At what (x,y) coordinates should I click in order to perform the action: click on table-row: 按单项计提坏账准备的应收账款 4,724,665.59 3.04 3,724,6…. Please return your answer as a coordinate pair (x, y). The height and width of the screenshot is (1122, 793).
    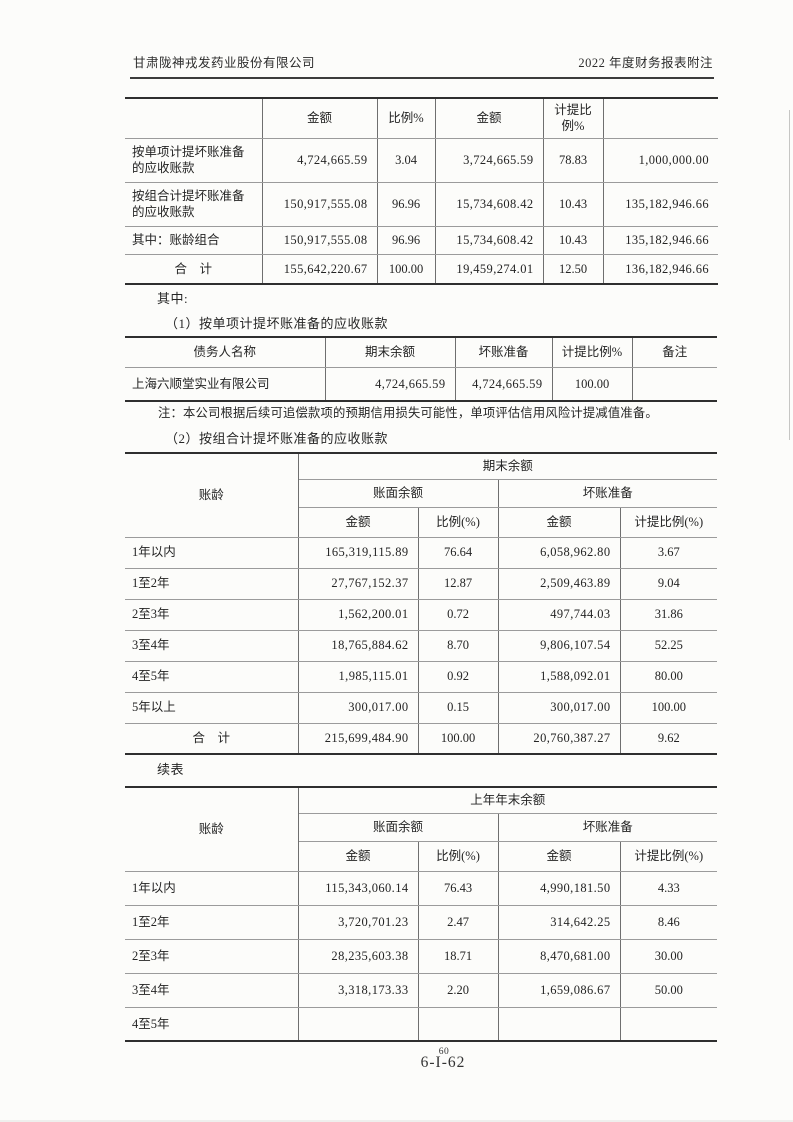
    Looking at the image, I should click on (421, 160).